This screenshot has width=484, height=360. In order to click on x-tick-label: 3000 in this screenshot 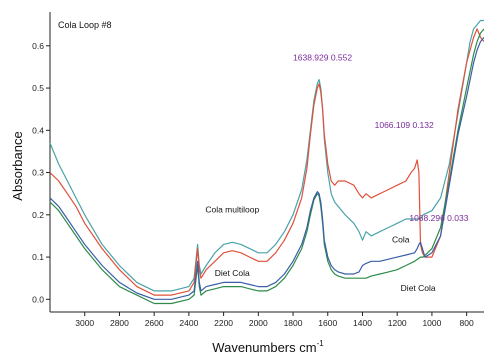, I will do `click(84, 323)`.